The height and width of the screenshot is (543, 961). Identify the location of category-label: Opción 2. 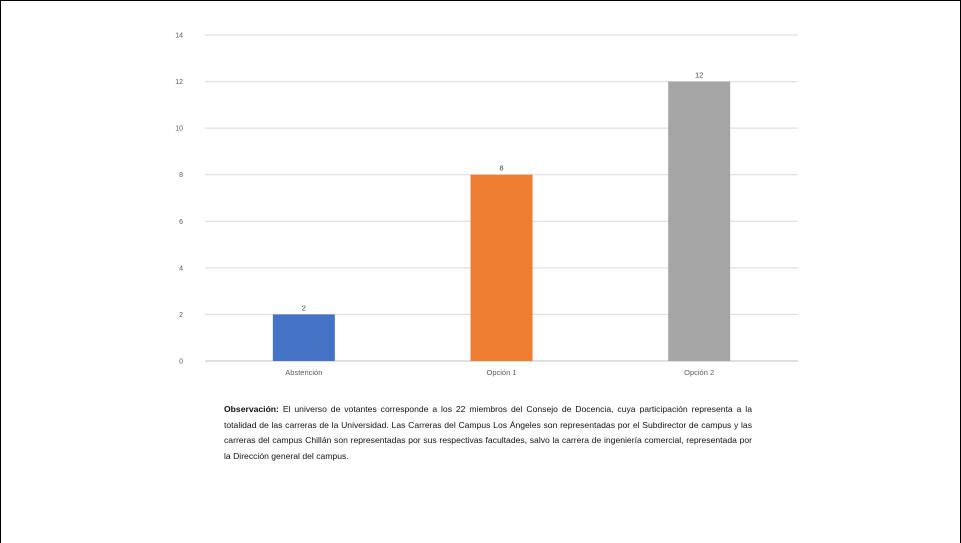
(699, 372).